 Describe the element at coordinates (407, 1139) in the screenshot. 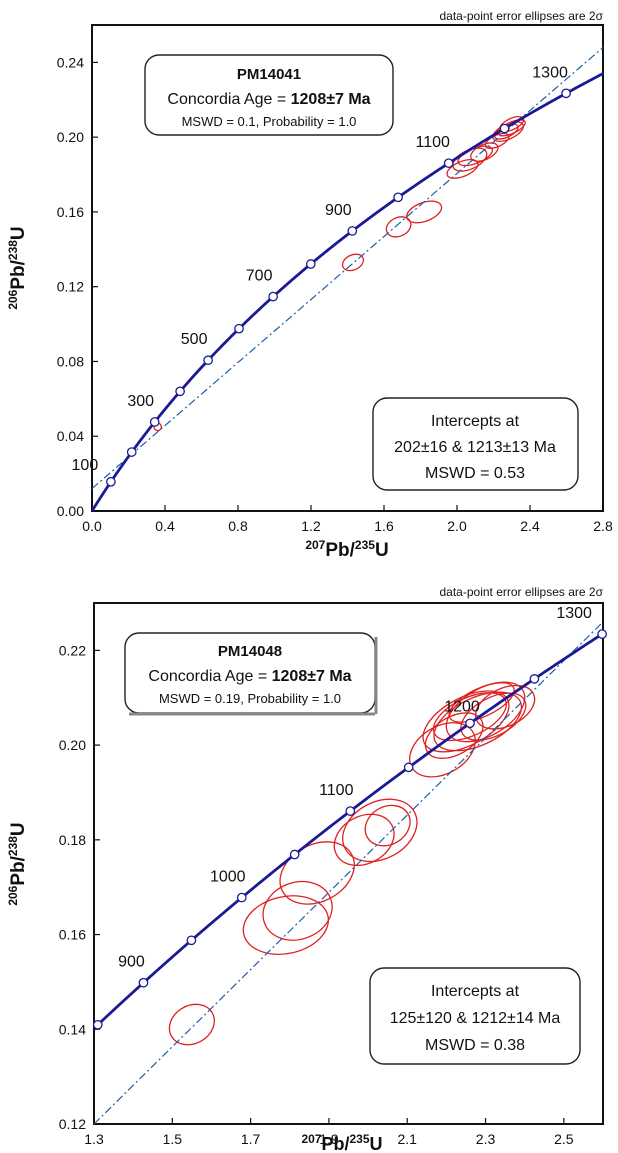

I see `x-tick-label: 2.1` at that location.